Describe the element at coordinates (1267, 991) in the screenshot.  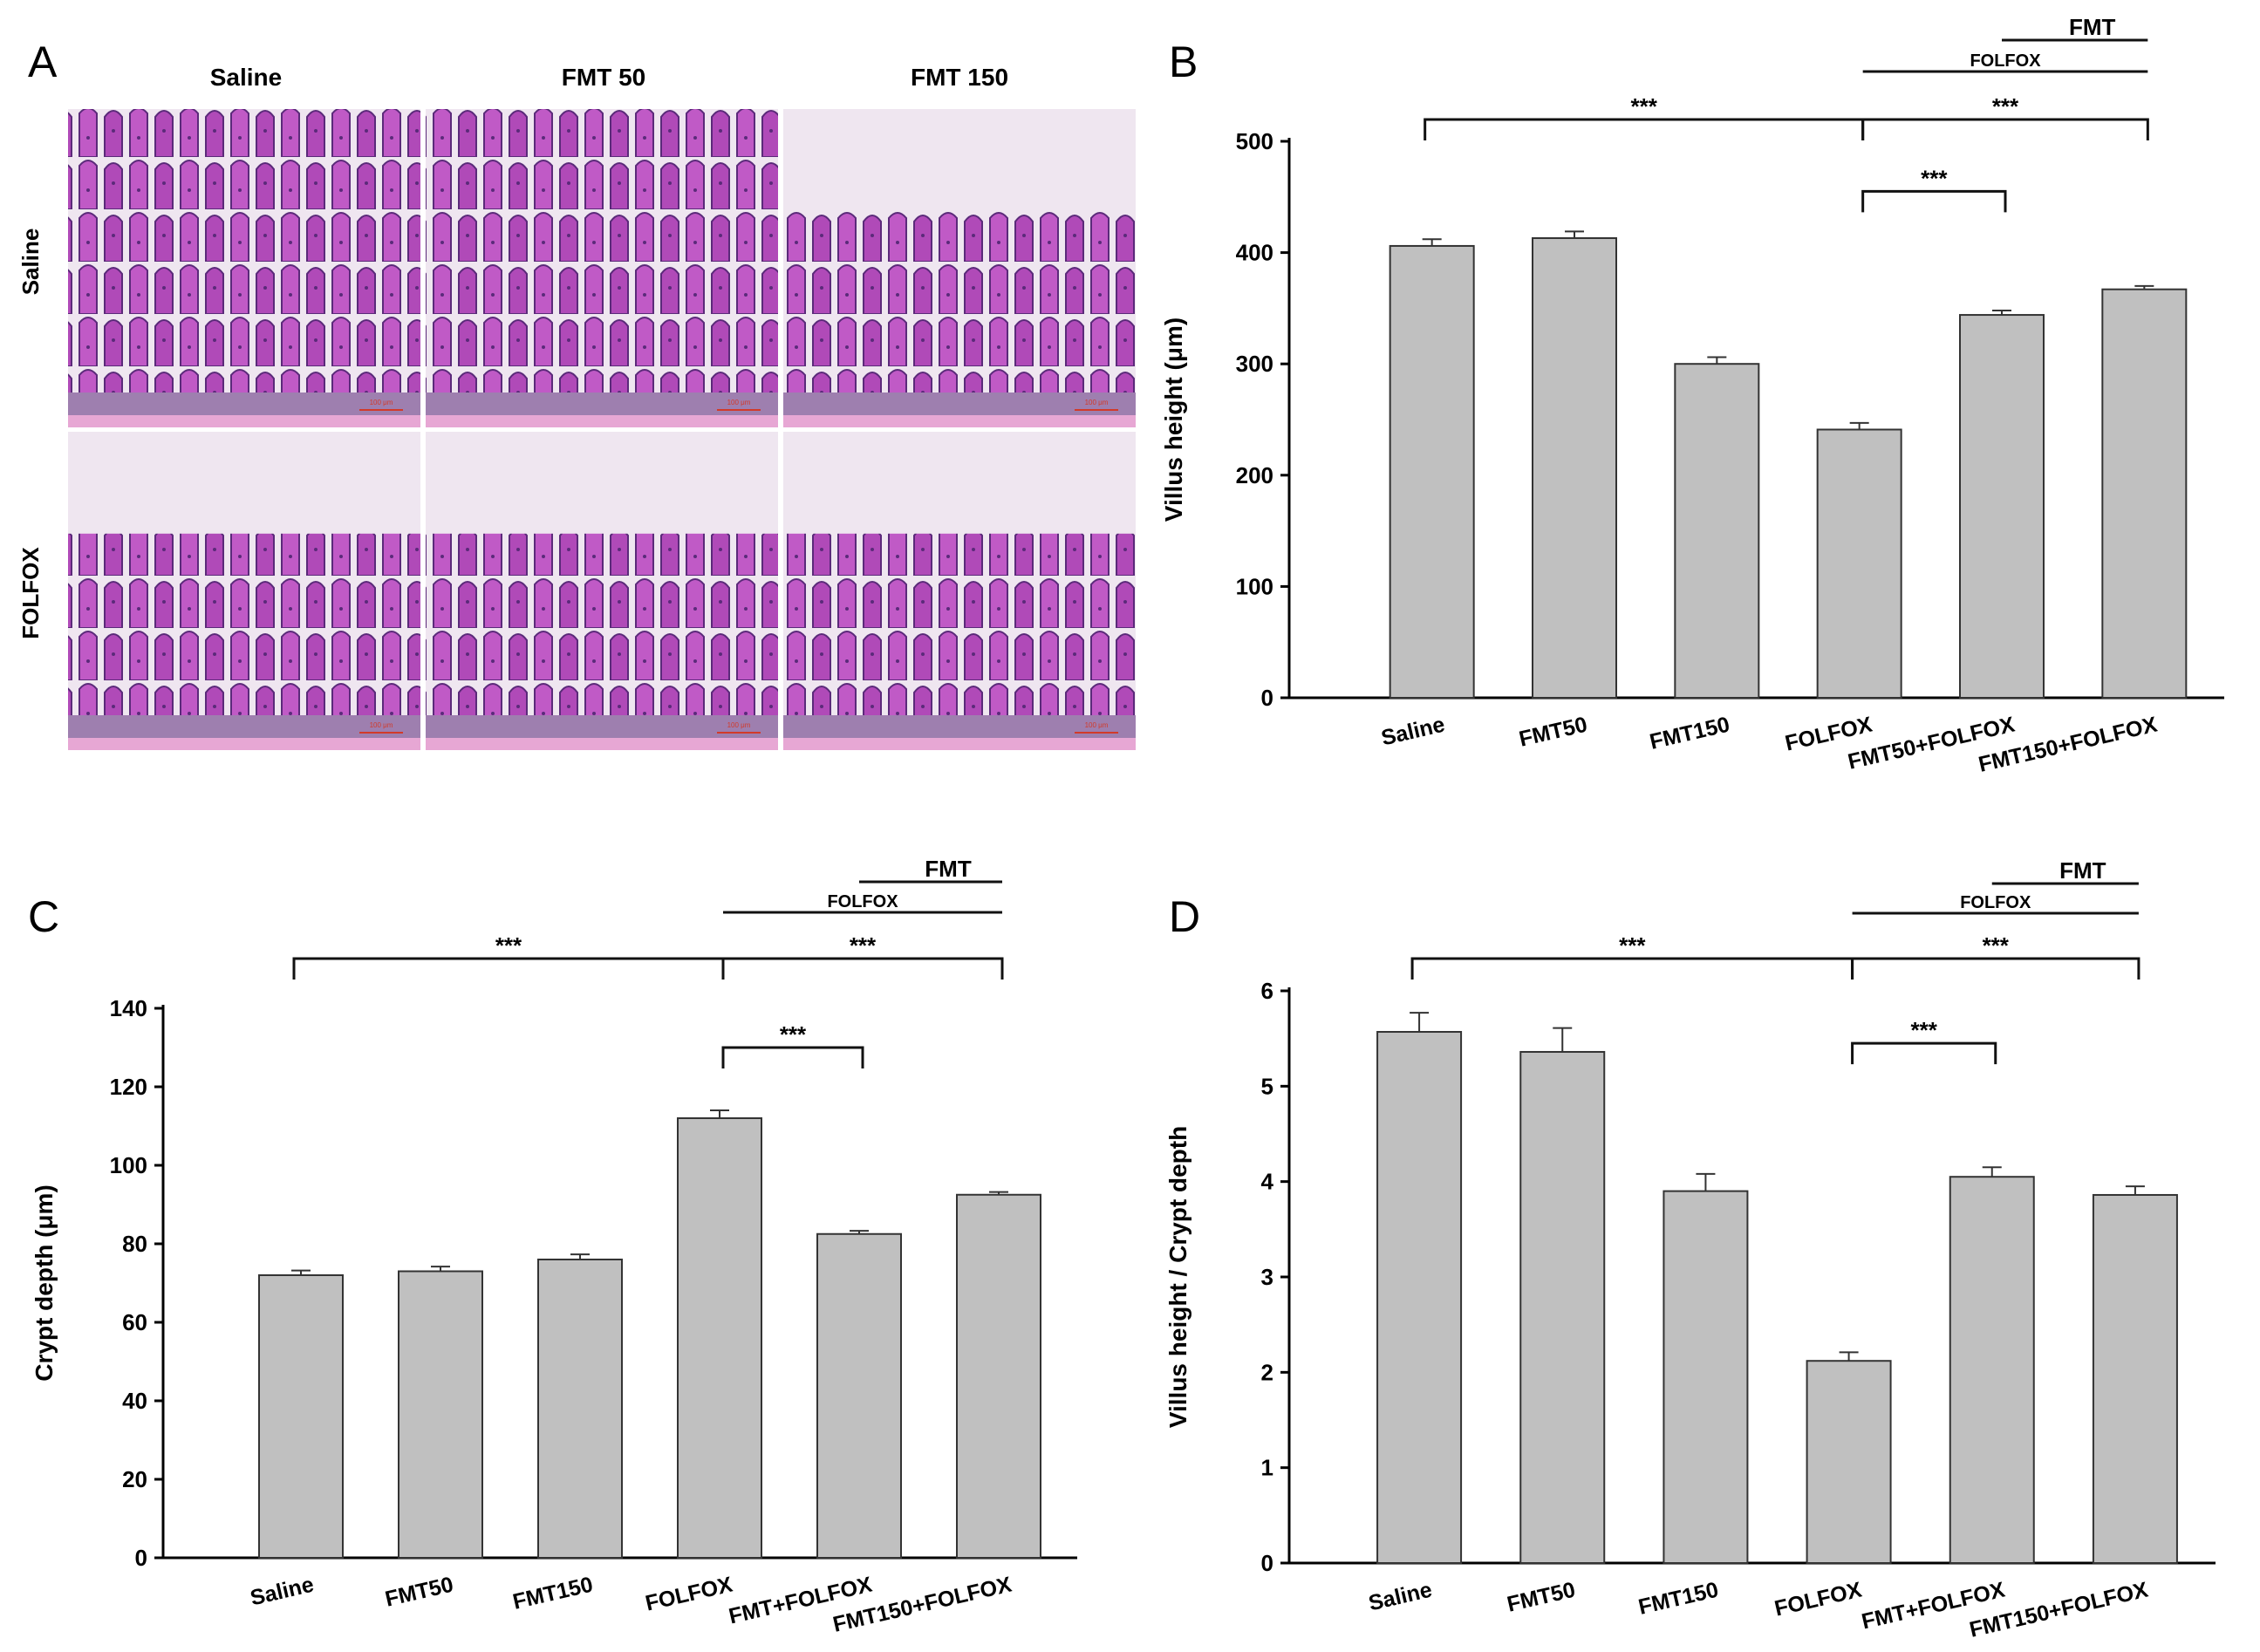
I see `y-tick-label: 6` at that location.